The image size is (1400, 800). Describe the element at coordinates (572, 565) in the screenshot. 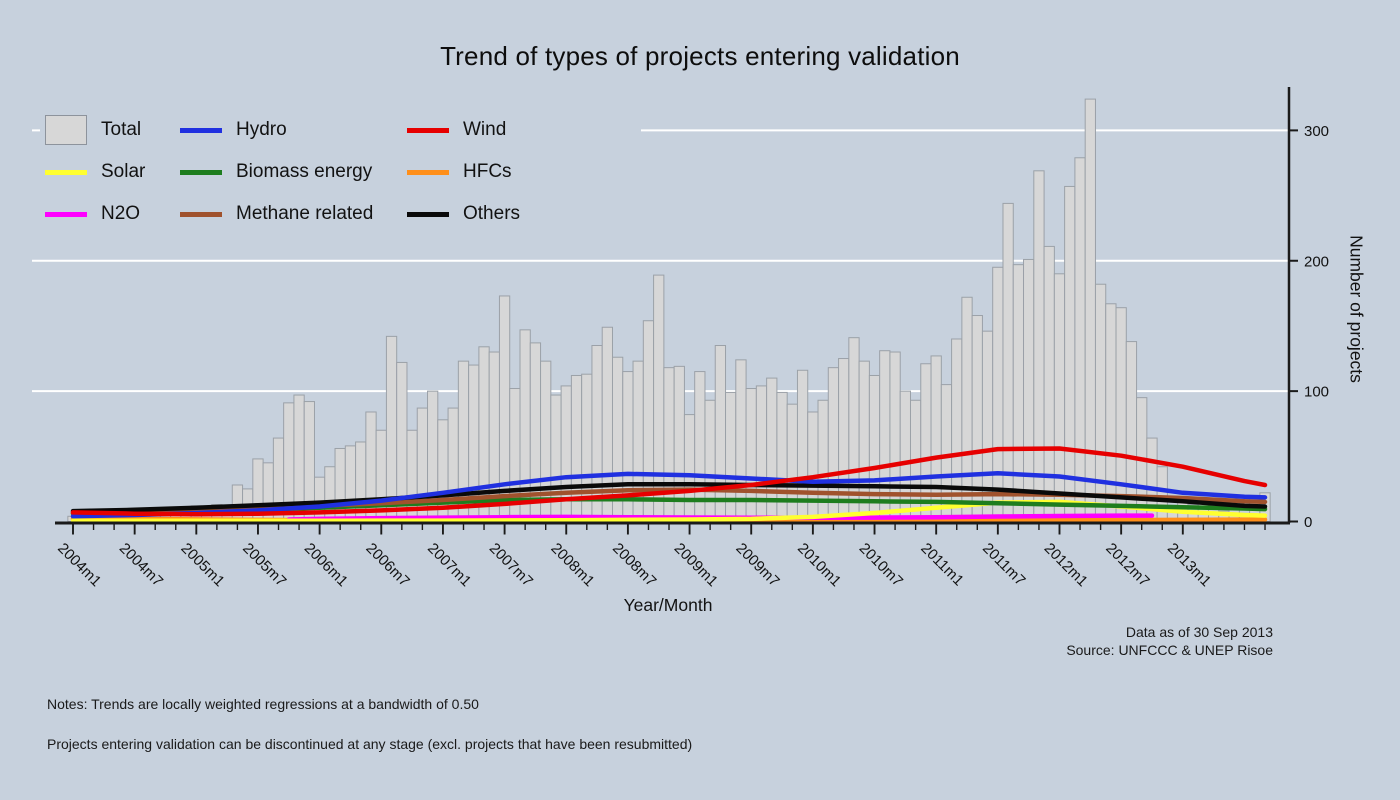

I see `x-tick-label: 2008m1` at that location.